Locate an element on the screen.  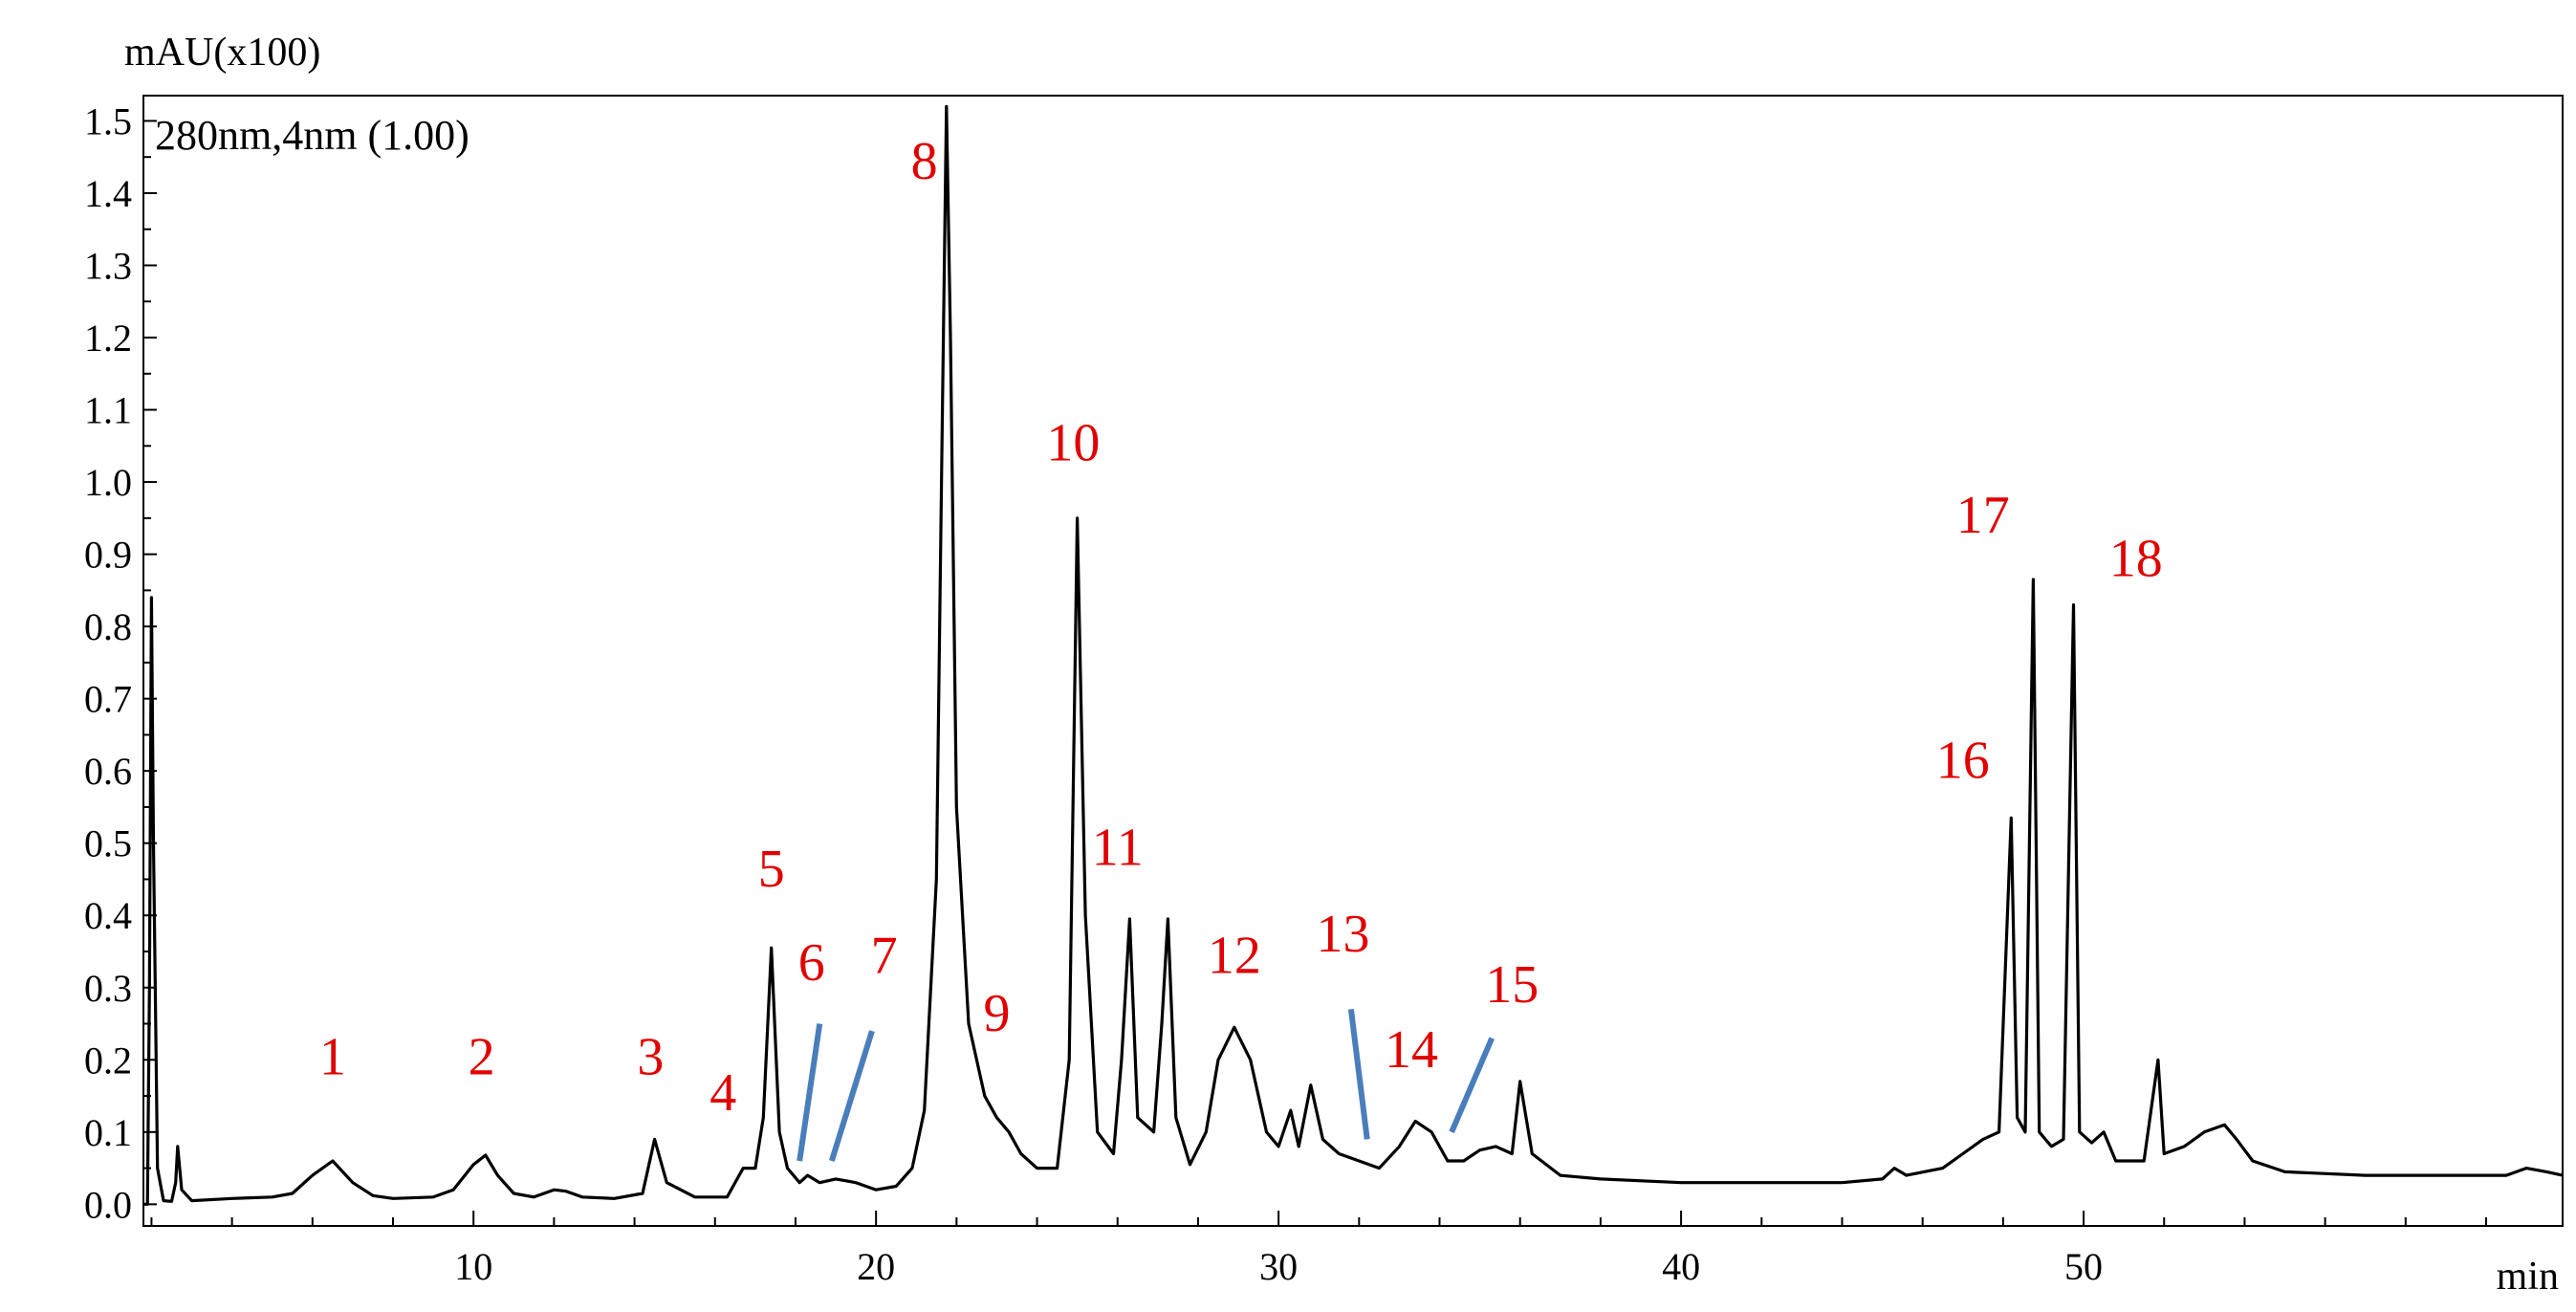
peak-label-17: 17 is located at coordinates (1983, 515).